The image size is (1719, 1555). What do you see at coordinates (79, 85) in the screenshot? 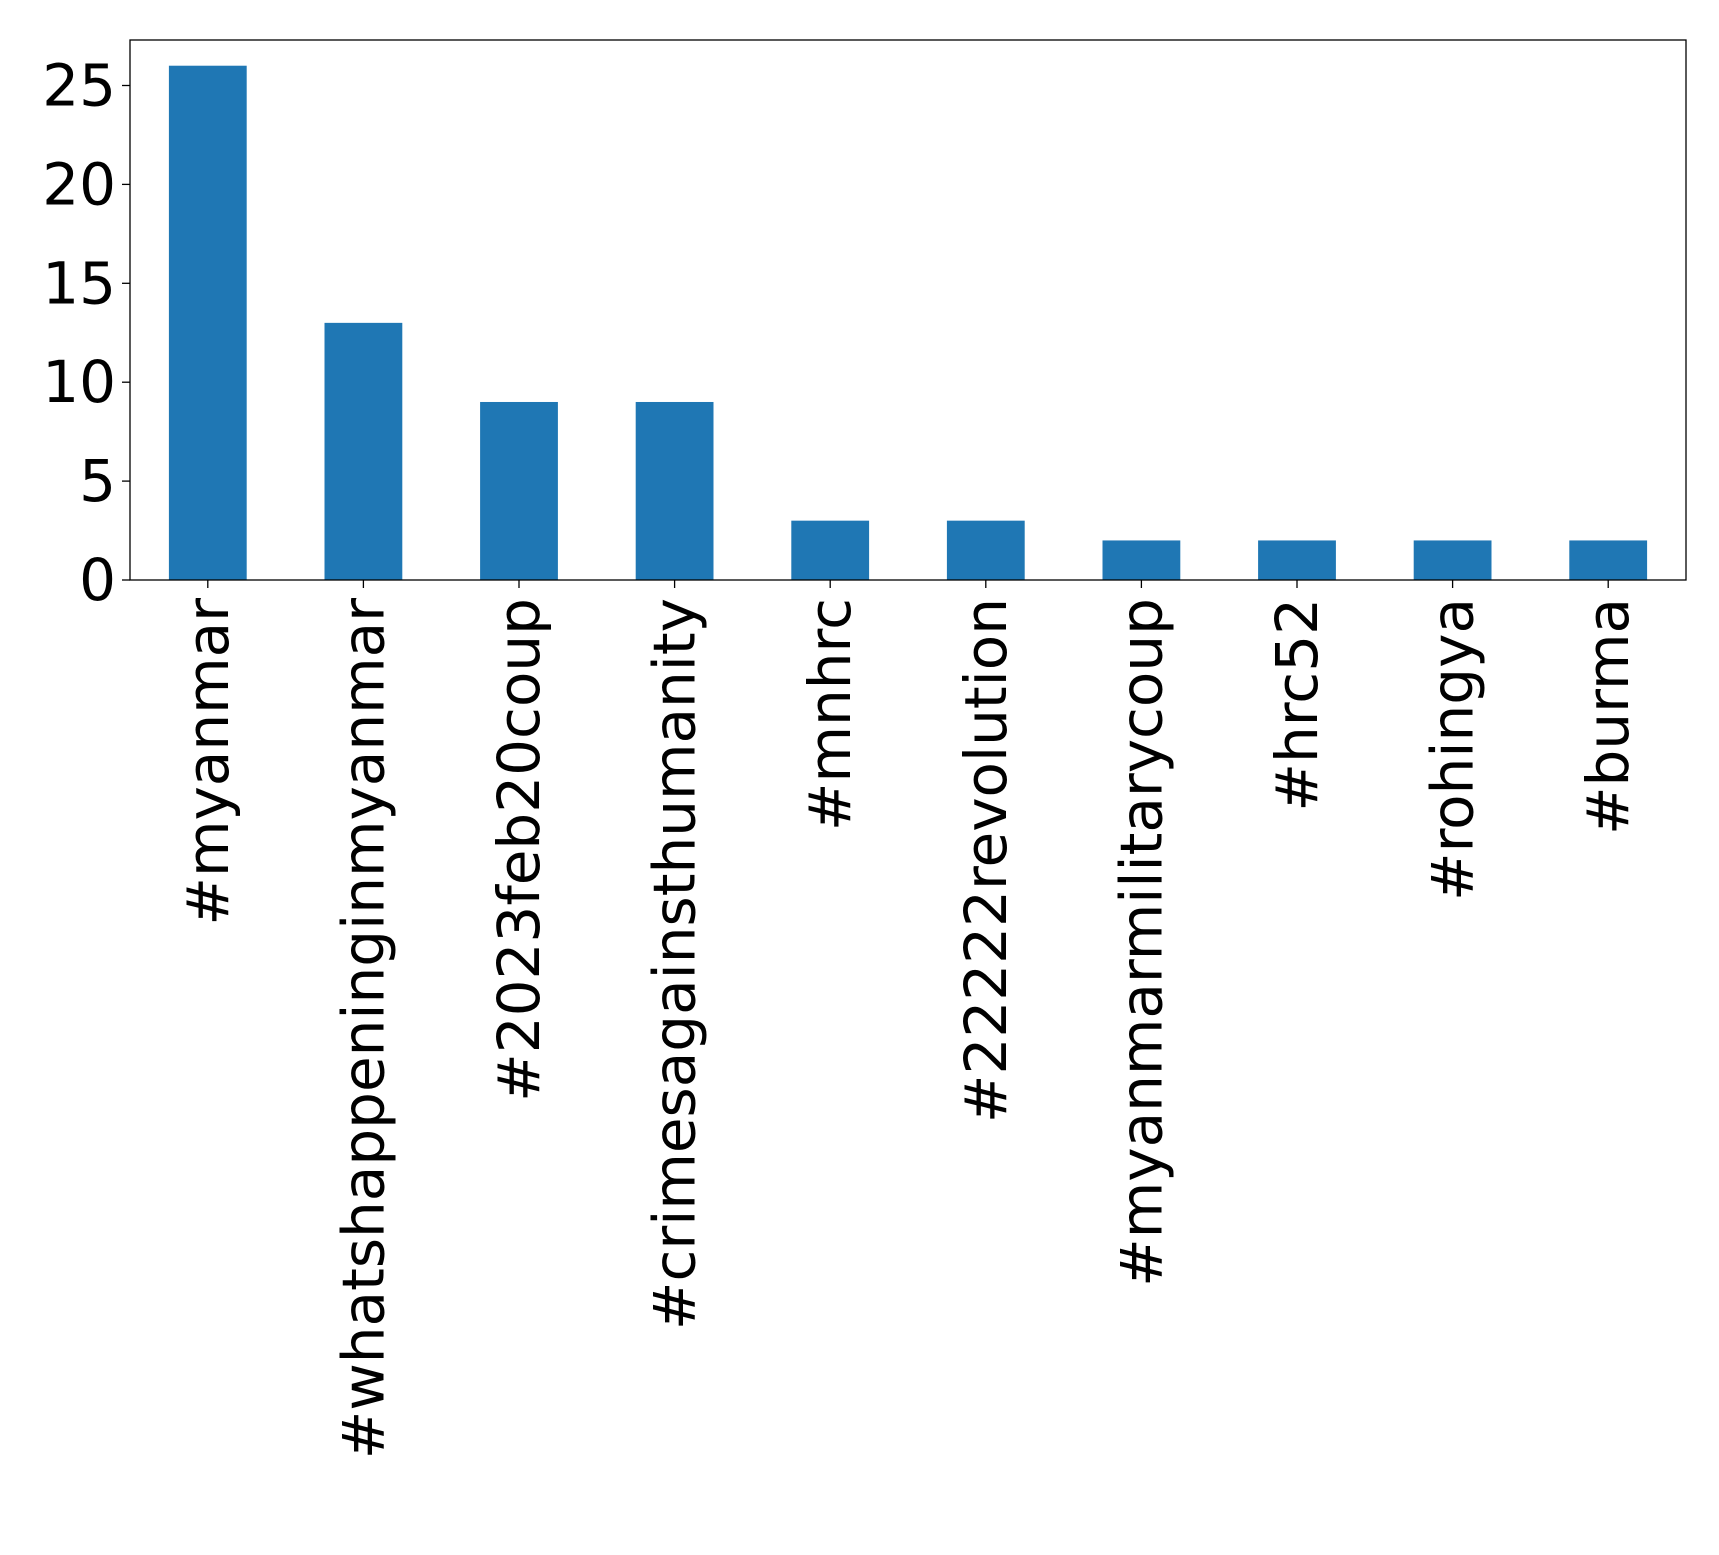
I see `y-tick-label-5: 25` at bounding box center [79, 85].